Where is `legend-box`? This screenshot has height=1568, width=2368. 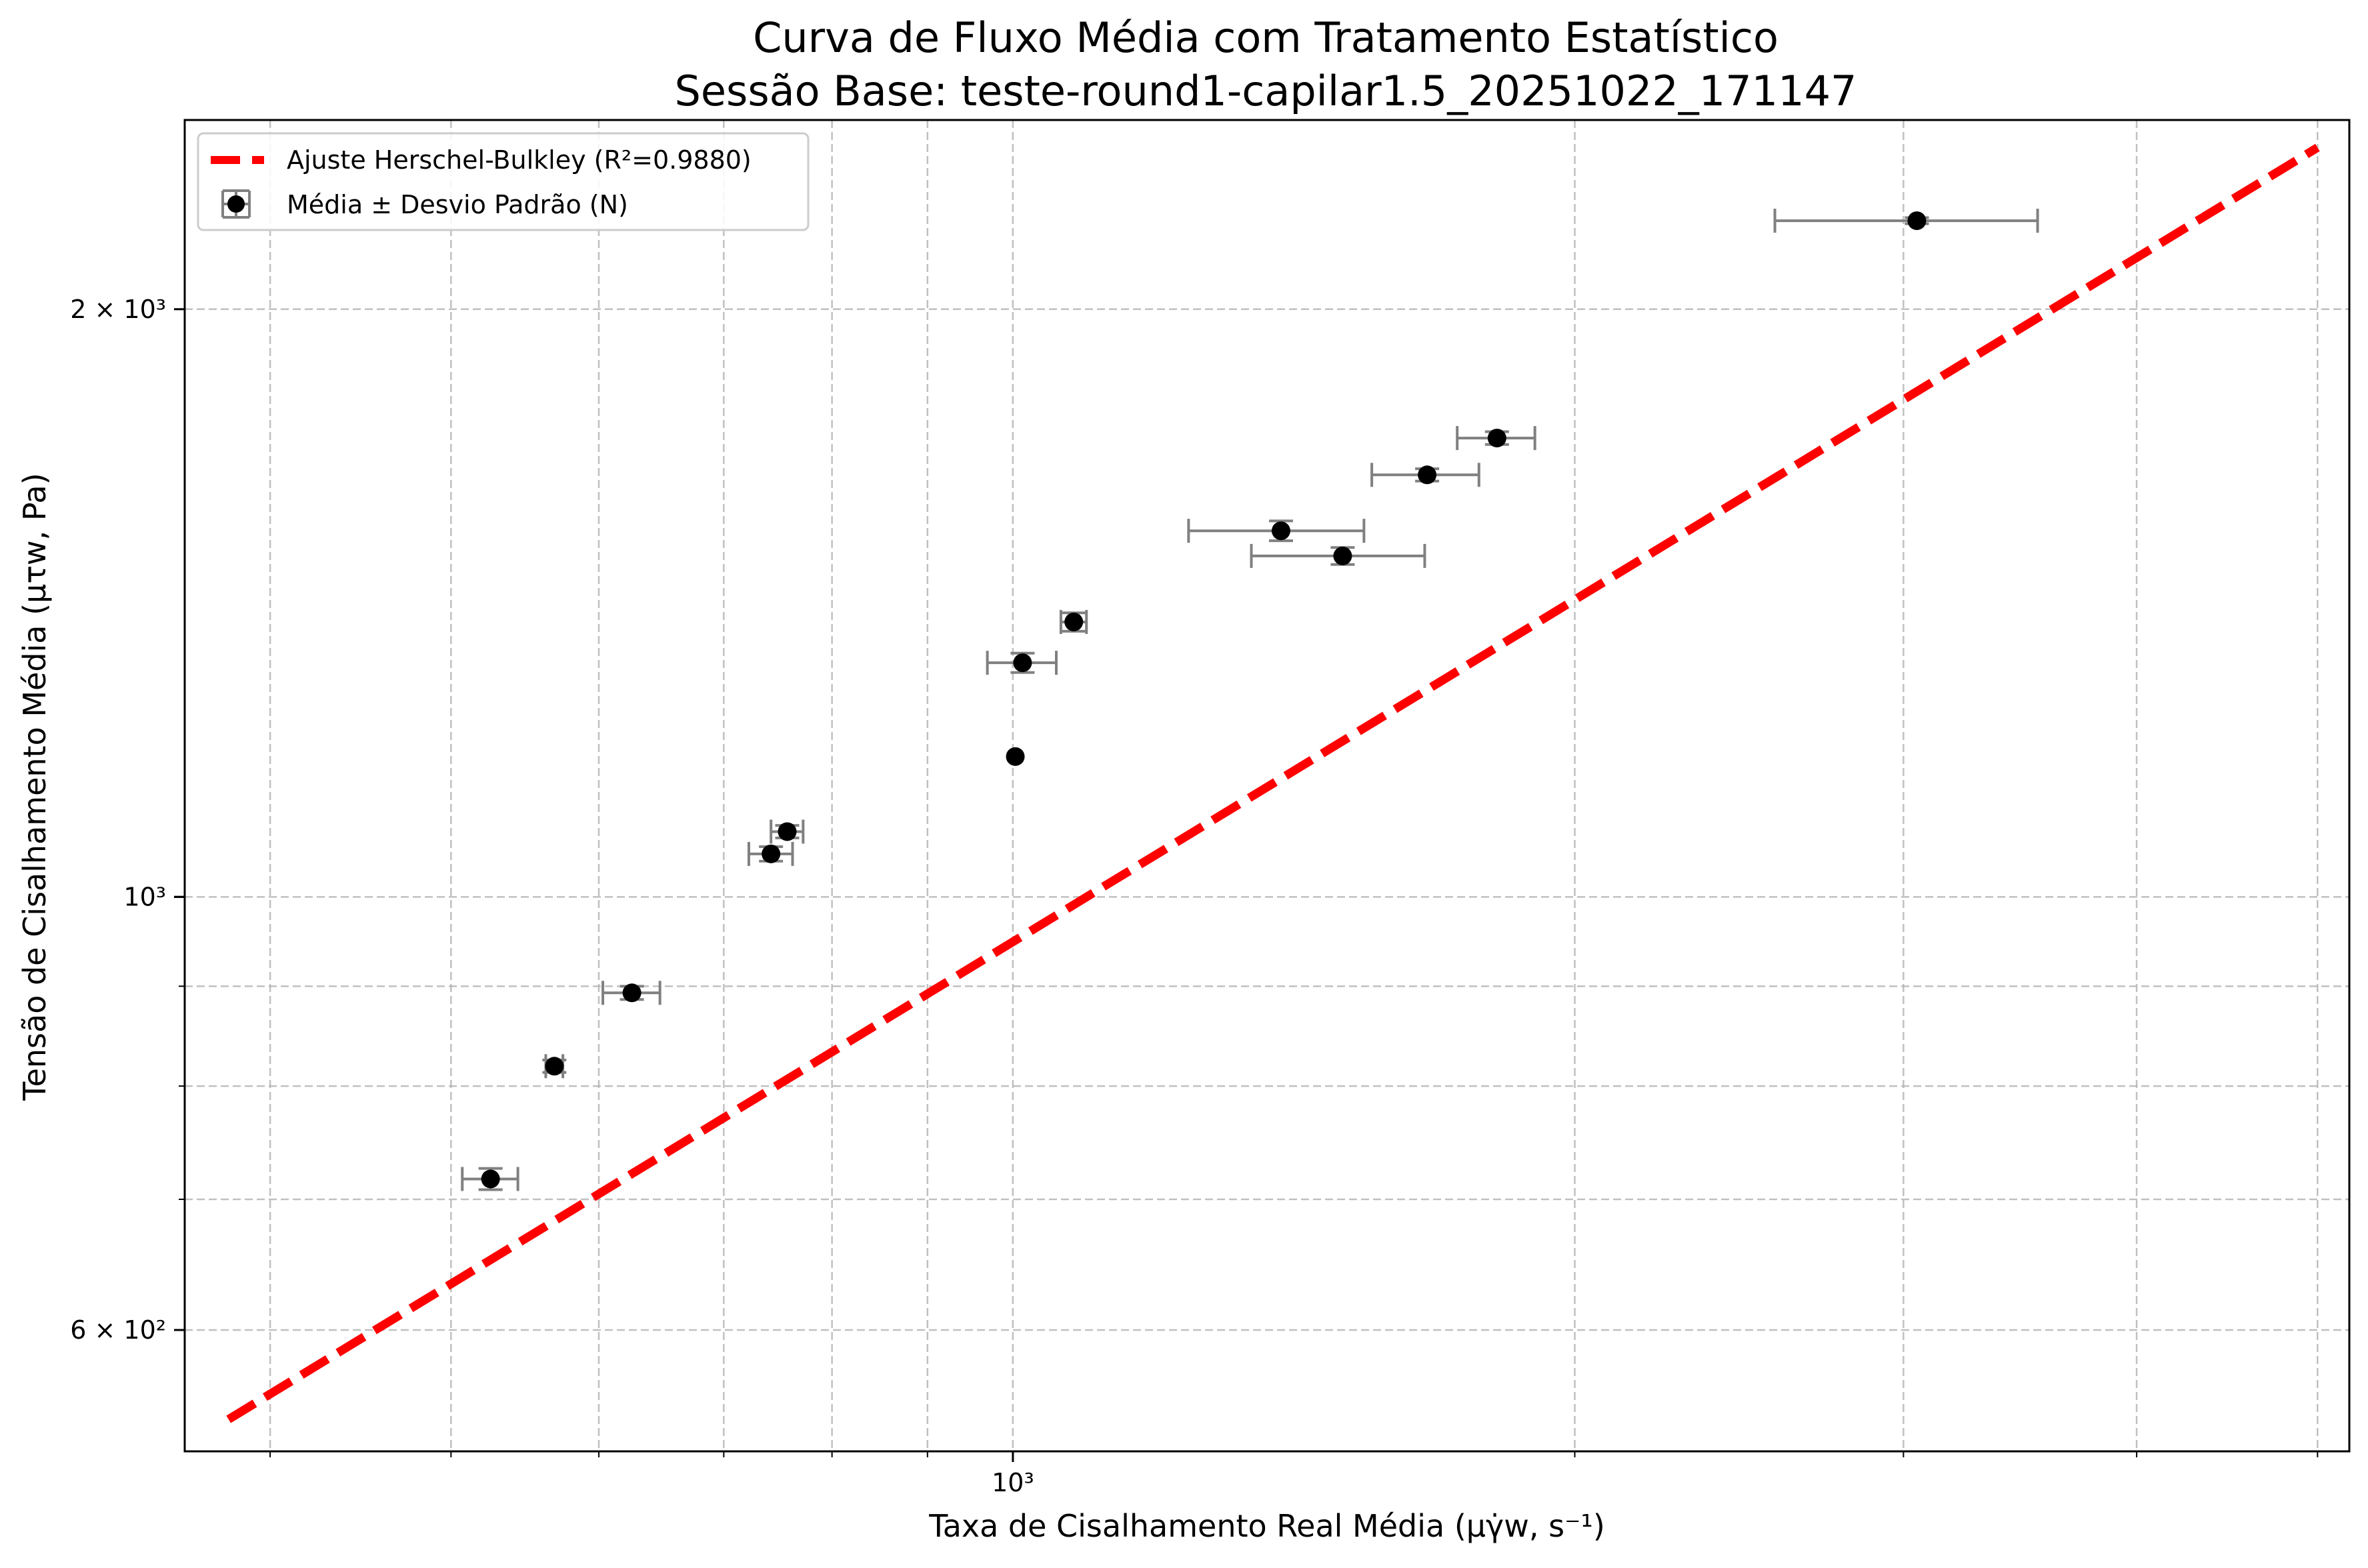
legend-box is located at coordinates (503, 181).